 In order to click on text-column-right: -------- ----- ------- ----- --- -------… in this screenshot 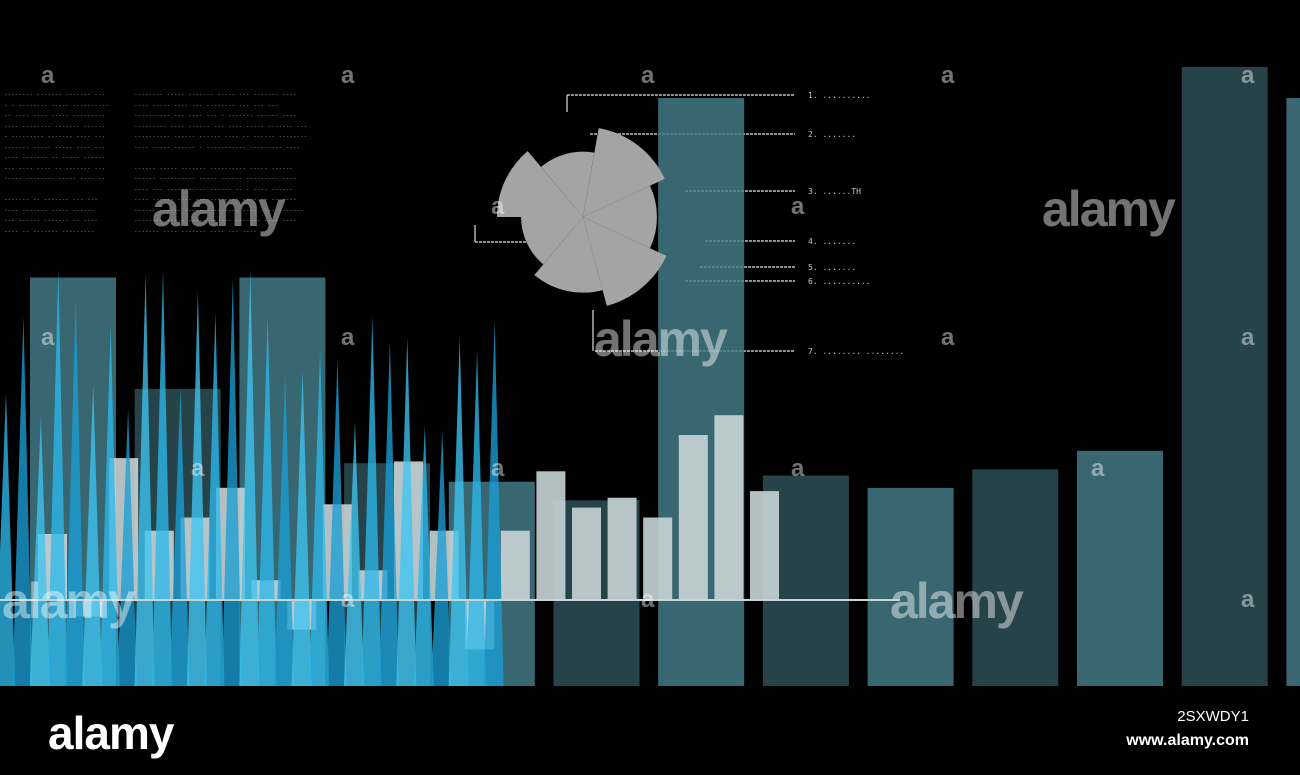, I will do `click(221, 163)`.